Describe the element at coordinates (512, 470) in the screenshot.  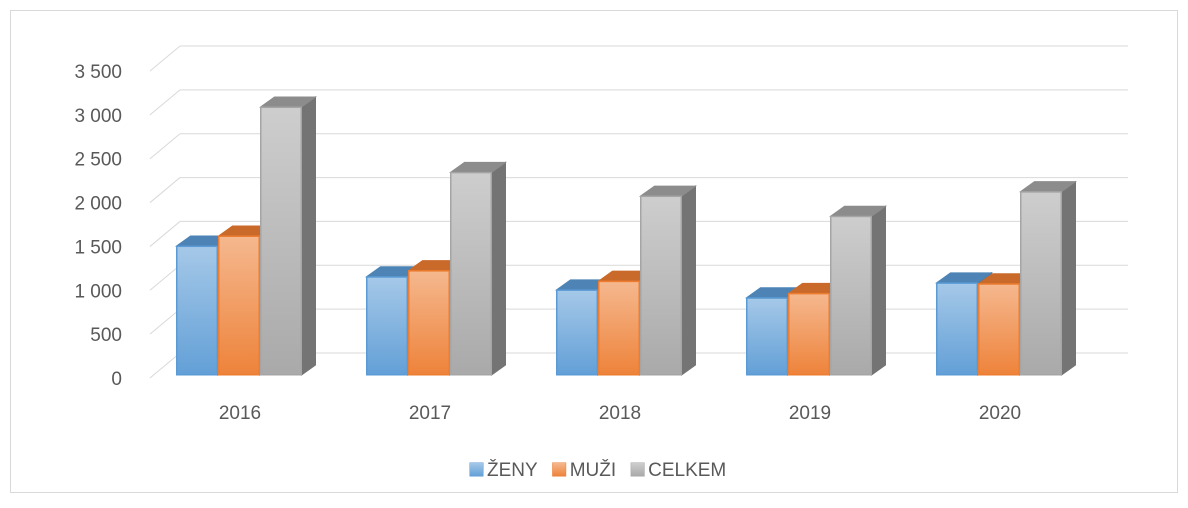
I see `legend-label: ŽENY` at that location.